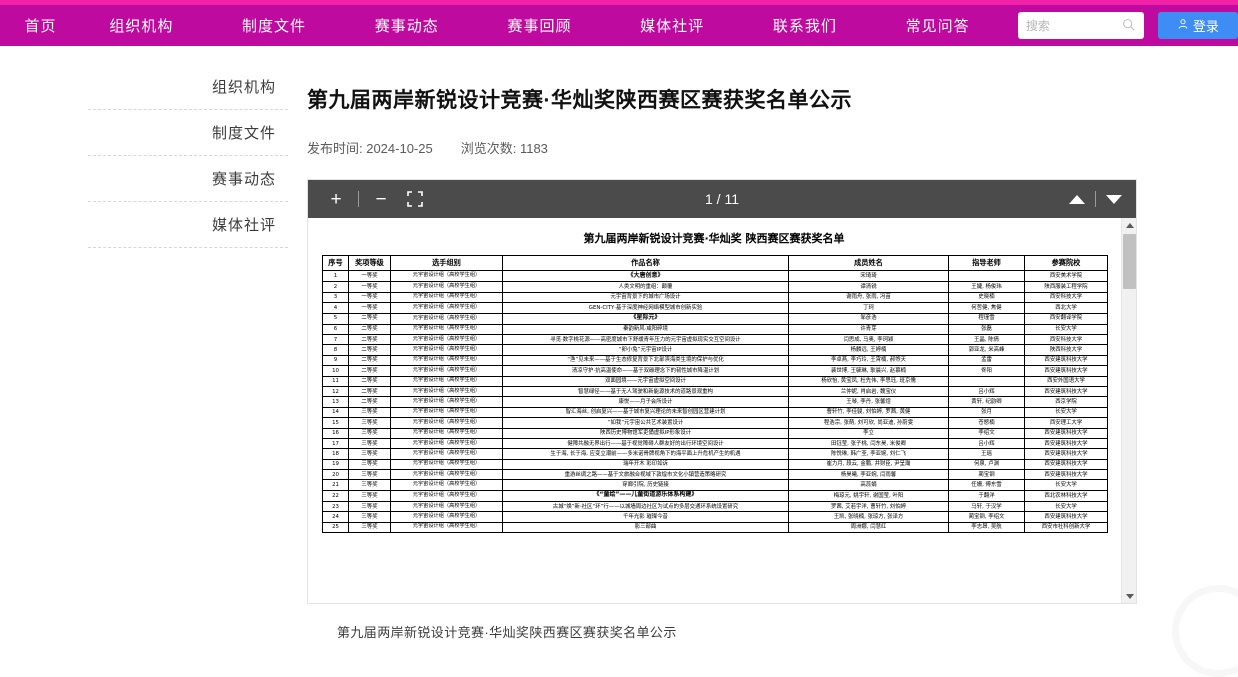 This screenshot has width=1238, height=677. I want to click on document-title: 第九届两岸新锐设计竞赛·华灿奖 陕西赛区赛获奖名单, so click(714, 238).